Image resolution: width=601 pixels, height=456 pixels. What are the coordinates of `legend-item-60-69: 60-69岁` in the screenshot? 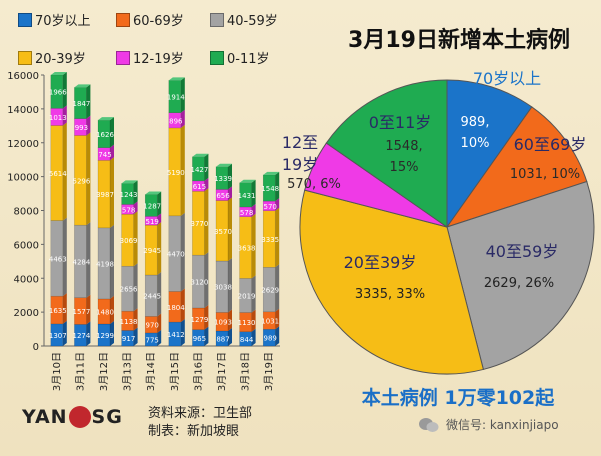 It's located at (150, 19).